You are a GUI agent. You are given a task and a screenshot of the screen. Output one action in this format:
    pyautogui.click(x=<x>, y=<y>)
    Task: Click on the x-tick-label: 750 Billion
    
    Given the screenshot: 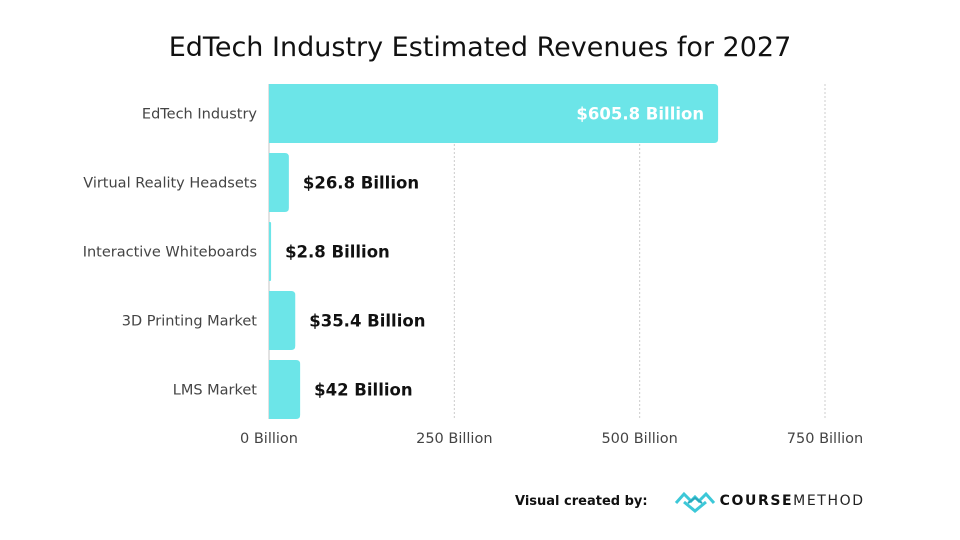 What is the action you would take?
    pyautogui.click(x=825, y=439)
    